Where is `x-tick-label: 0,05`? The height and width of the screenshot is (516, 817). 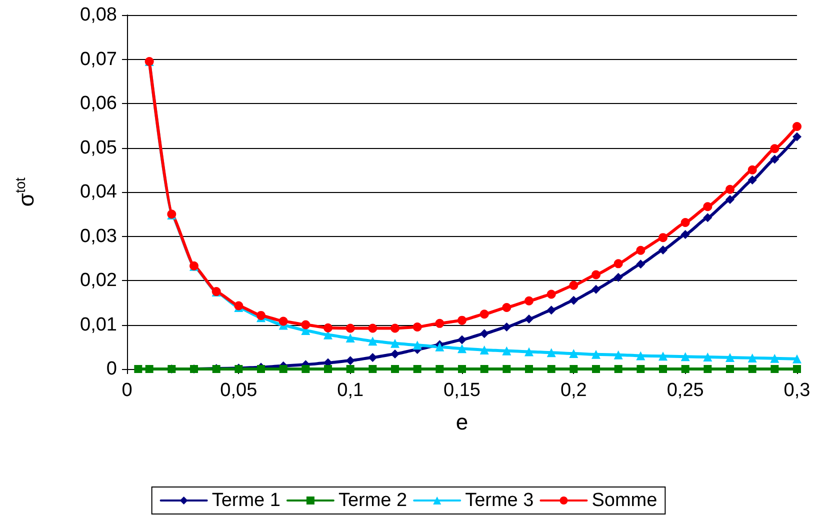
x-tick-label: 0,05 is located at coordinates (239, 390).